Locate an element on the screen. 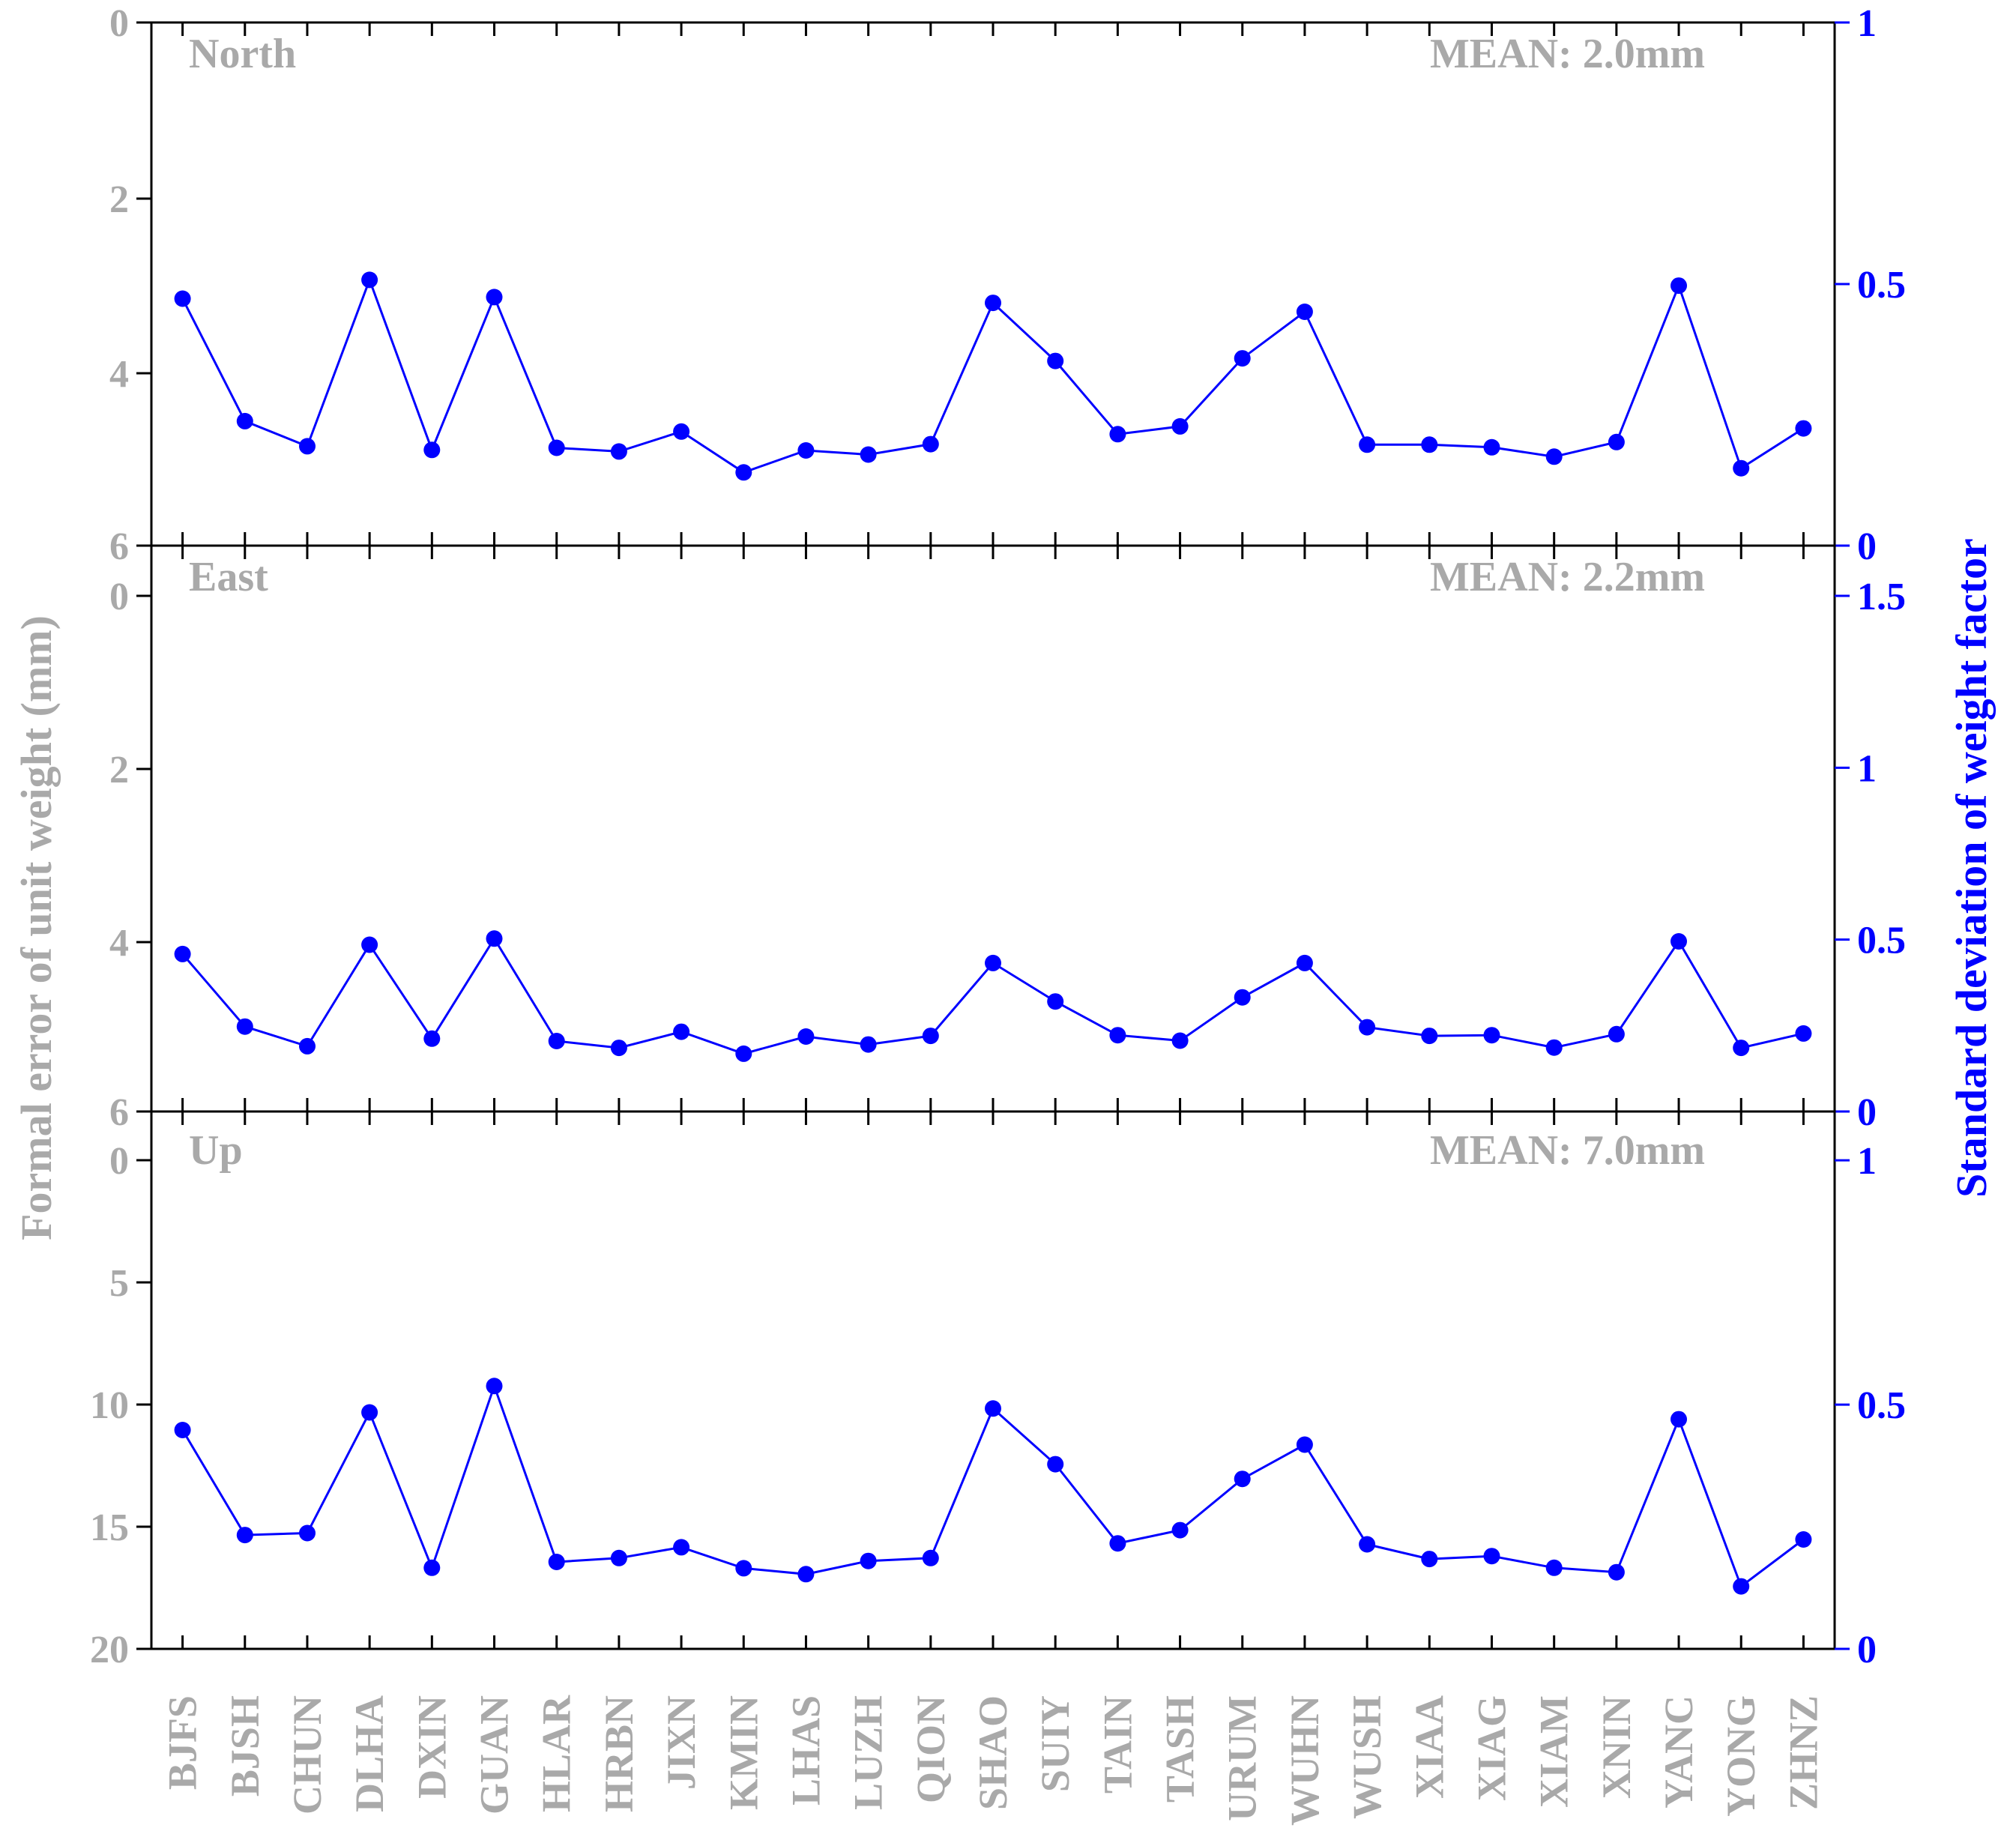  point-east-BJSH is located at coordinates (244, 1027).